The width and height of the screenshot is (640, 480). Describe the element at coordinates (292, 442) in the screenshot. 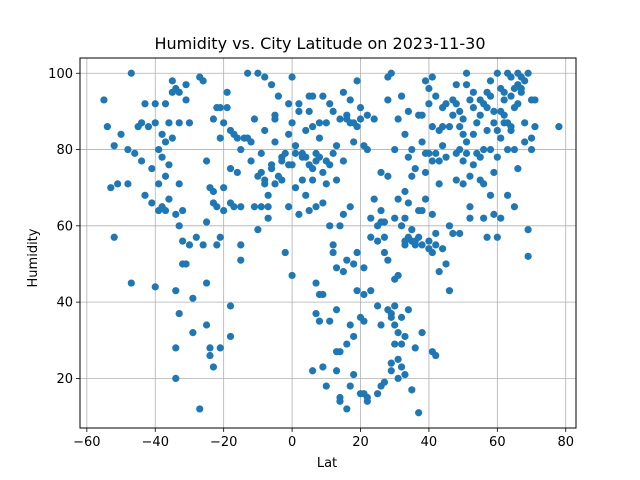

I see `x-tick-label: 0` at that location.